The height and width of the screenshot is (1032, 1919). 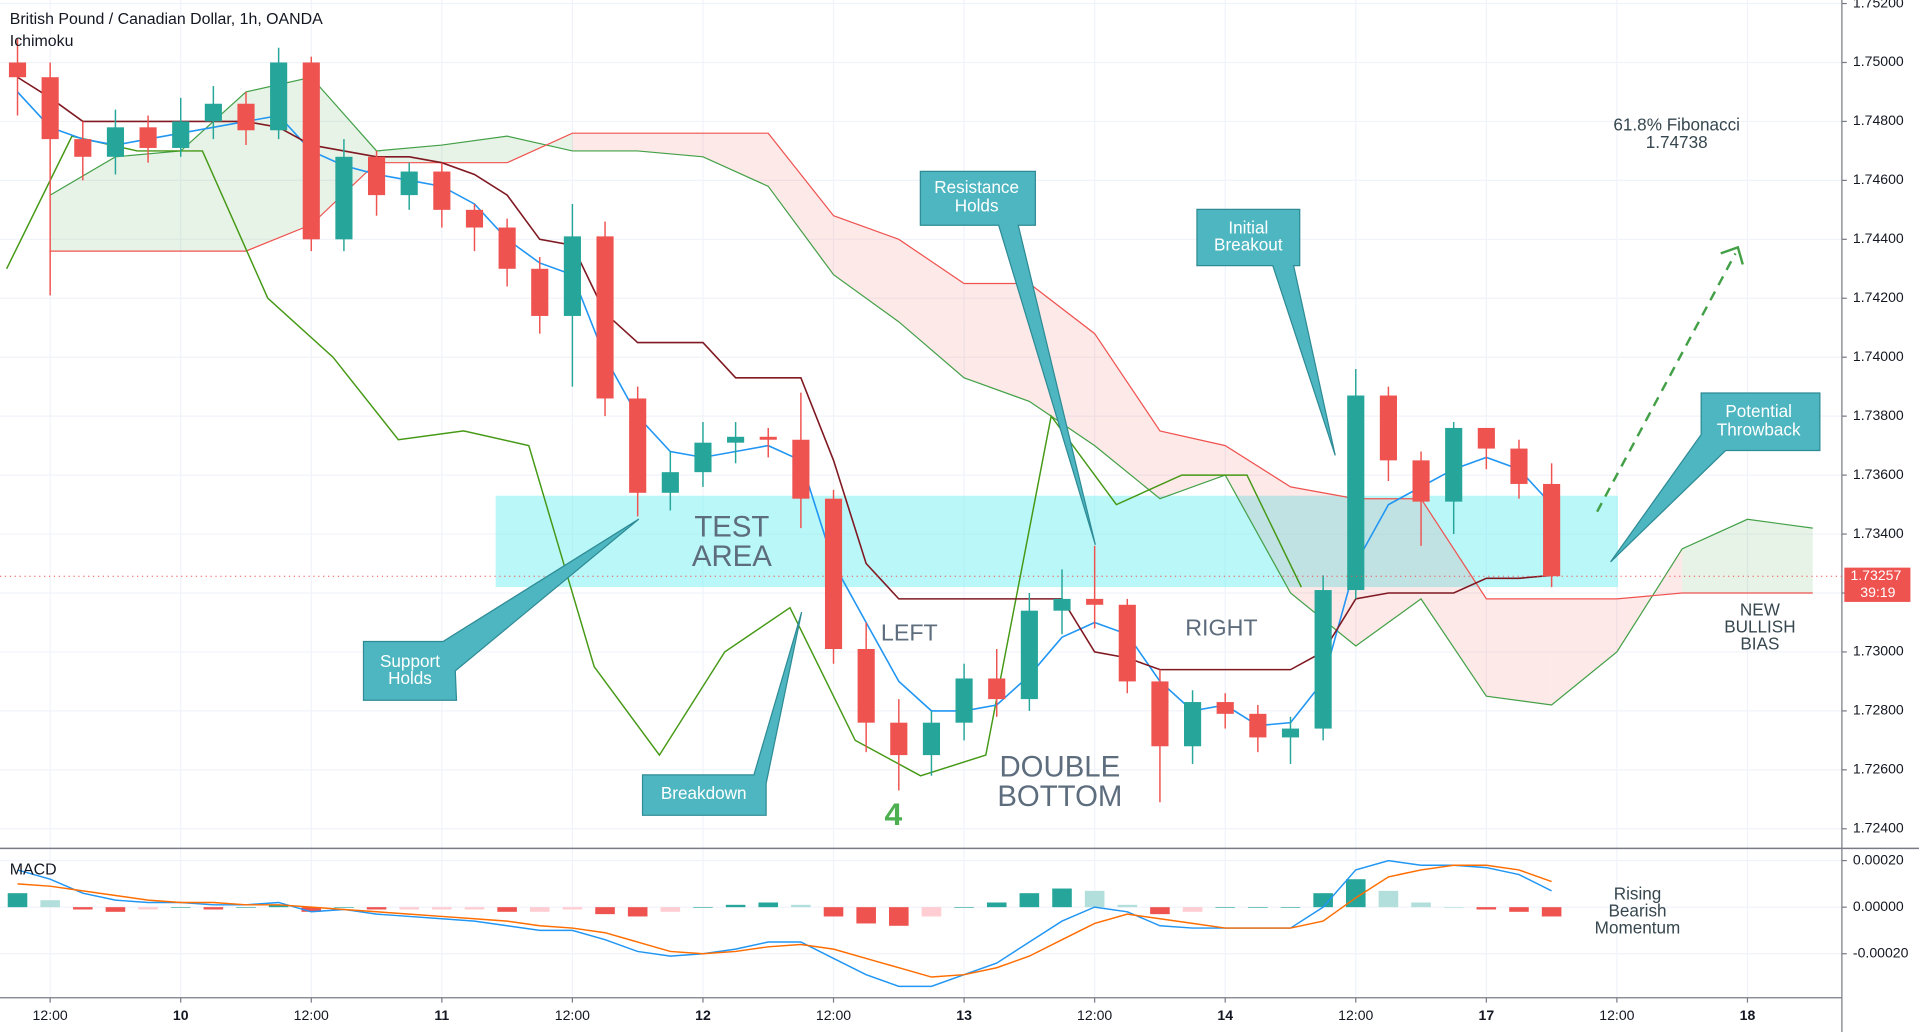 I want to click on annotation-text: BULLISH, so click(x=1759, y=627).